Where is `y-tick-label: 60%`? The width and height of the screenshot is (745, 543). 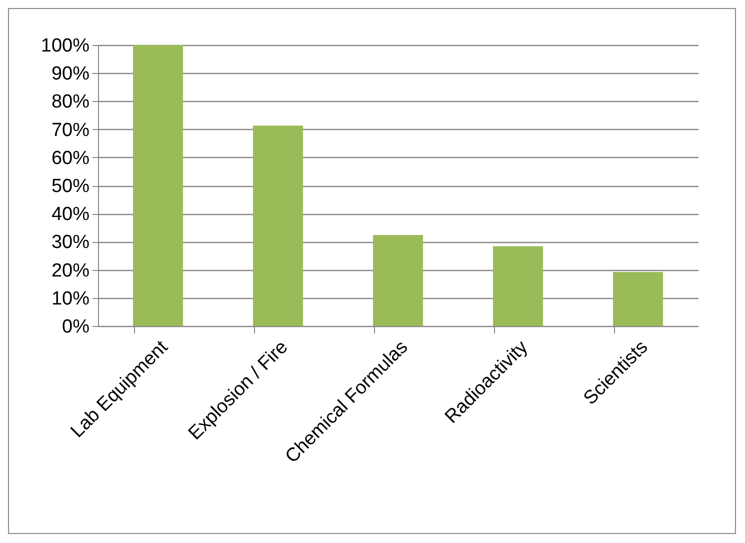 y-tick-label: 60% is located at coordinates (70, 158).